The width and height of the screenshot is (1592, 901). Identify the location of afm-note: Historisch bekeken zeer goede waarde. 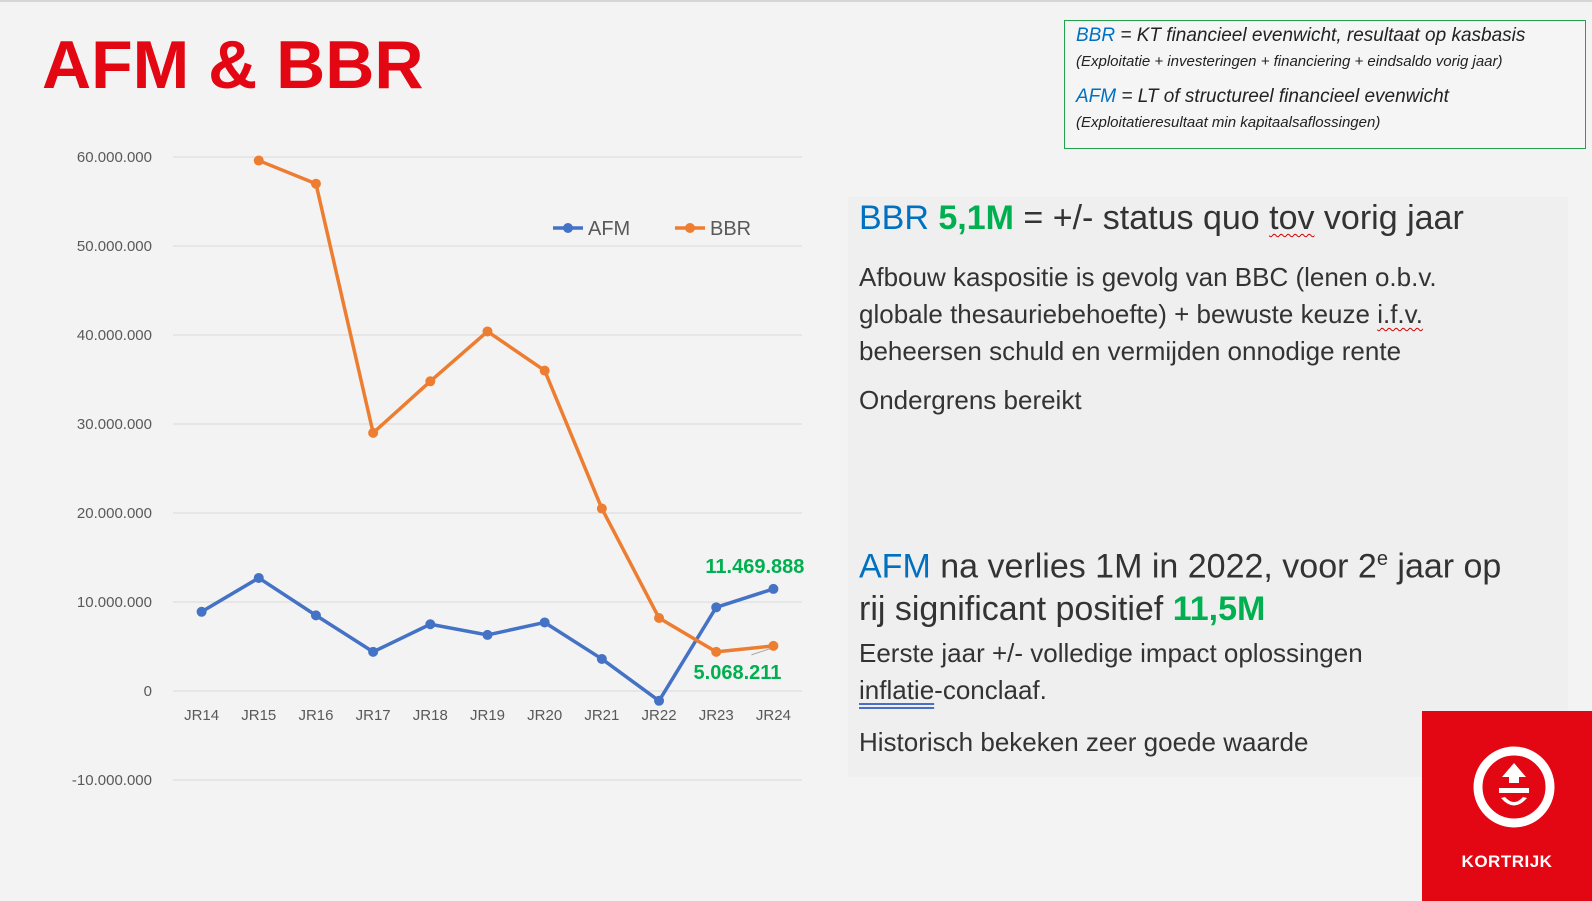
(1084, 742).